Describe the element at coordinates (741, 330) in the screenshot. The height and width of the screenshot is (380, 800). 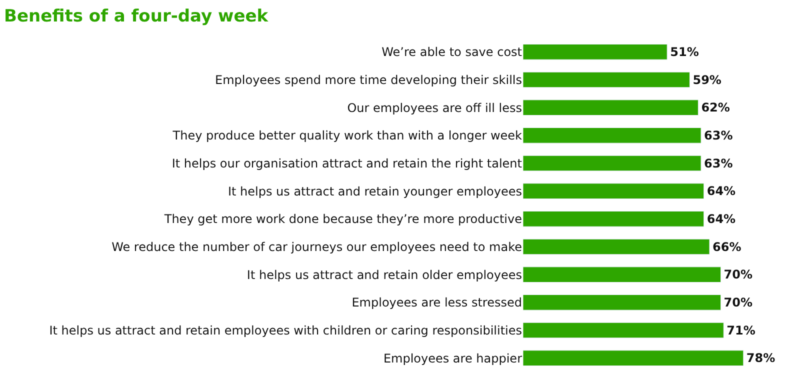
I see `data-label: 71%` at that location.